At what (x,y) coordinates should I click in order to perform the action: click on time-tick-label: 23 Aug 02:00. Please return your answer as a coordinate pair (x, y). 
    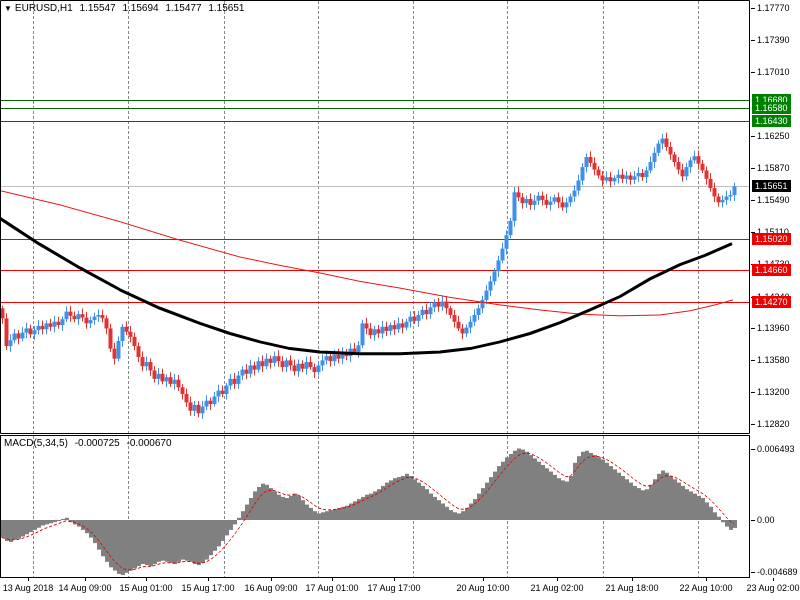
    Looking at the image, I should click on (773, 588).